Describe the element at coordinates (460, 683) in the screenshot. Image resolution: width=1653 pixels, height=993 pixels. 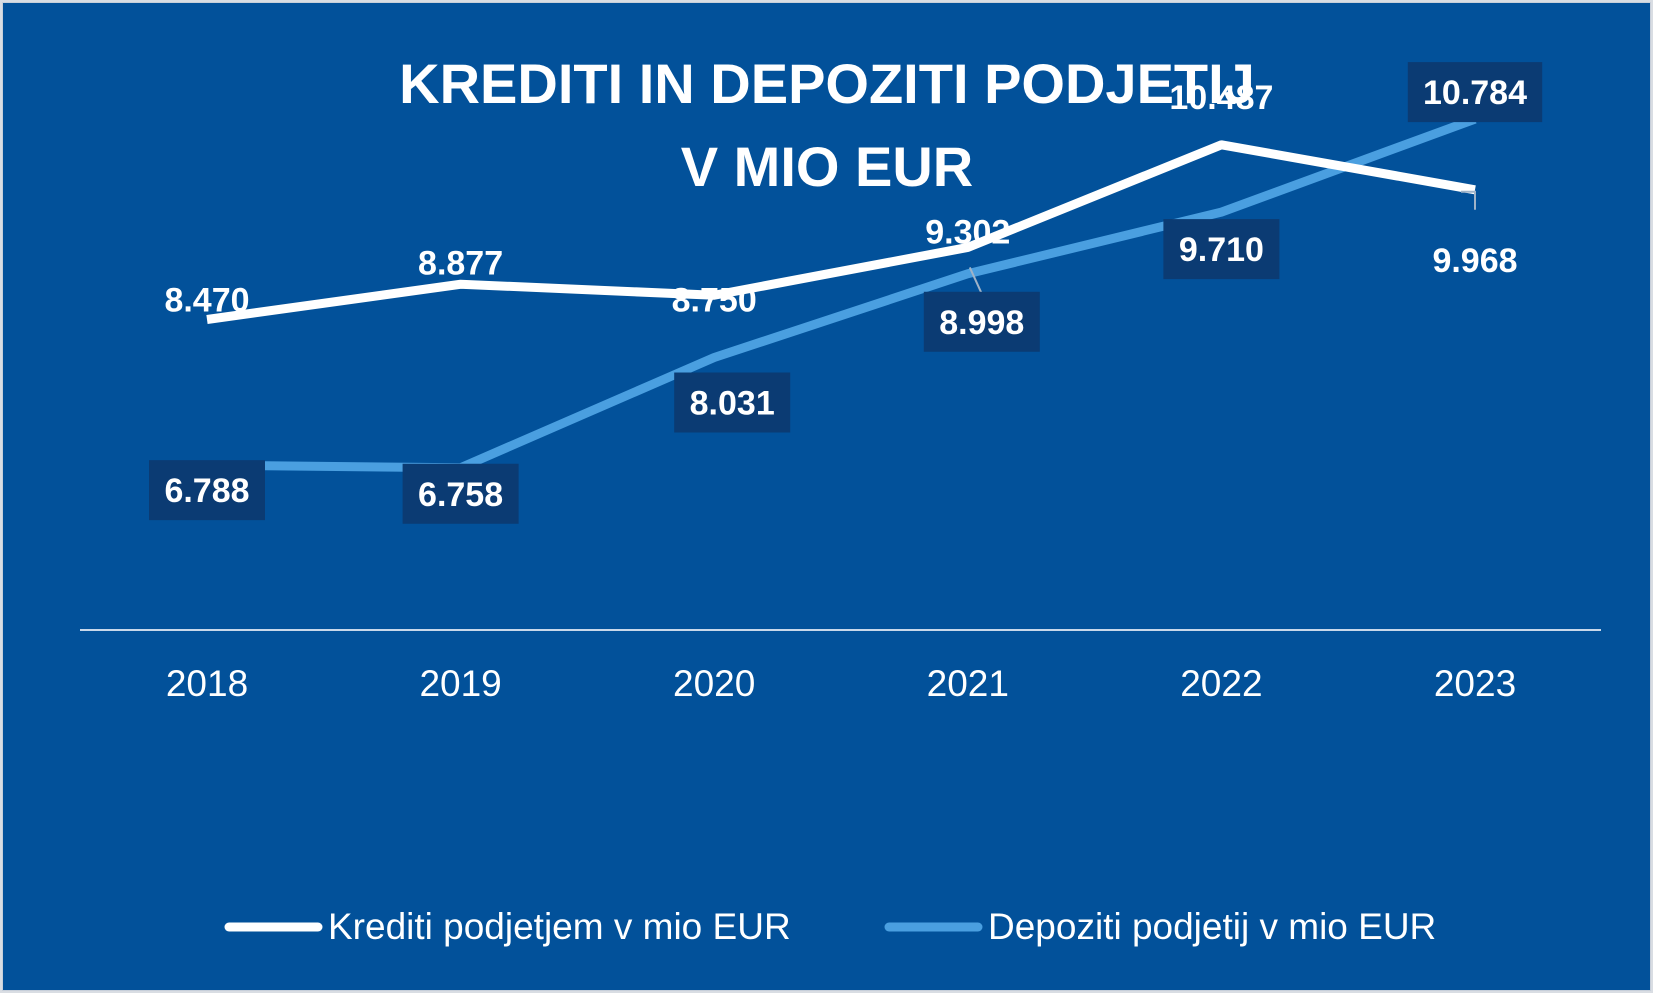
I see `x-tick-label-2019: 2019` at that location.